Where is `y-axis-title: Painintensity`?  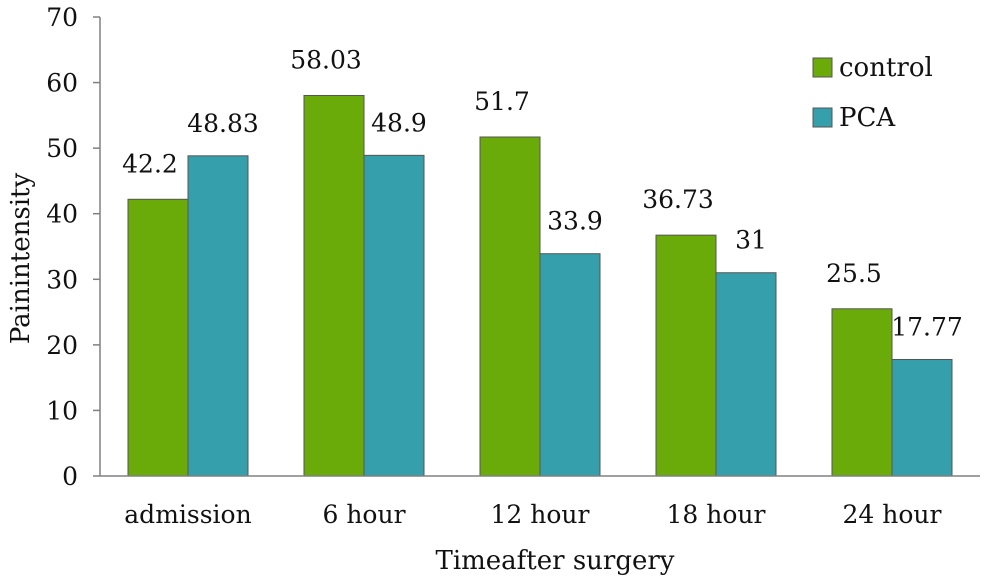 y-axis-title: Painintensity is located at coordinates (21, 259).